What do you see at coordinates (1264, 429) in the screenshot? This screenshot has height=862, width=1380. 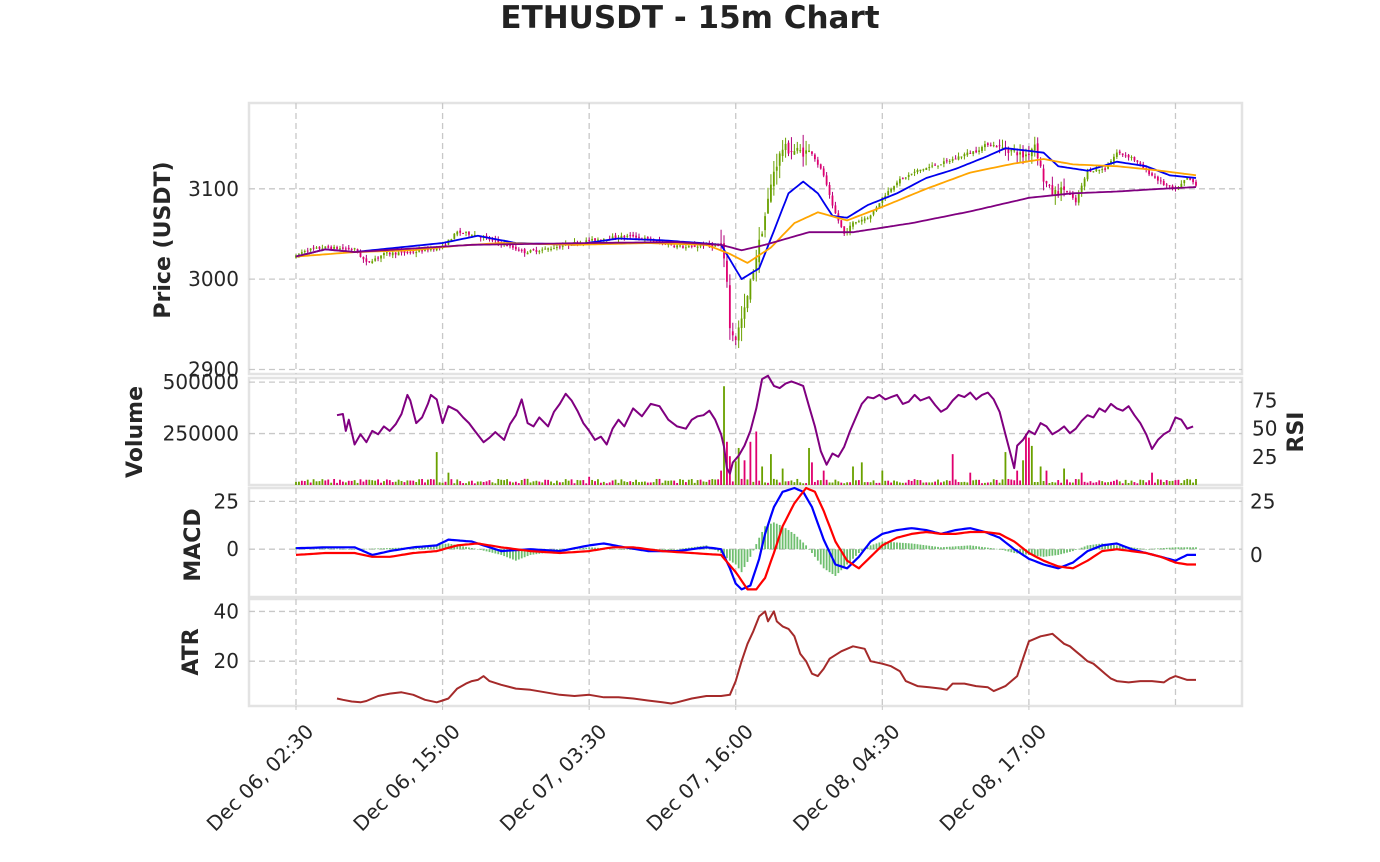 I see `rsi-tick-label: 50` at bounding box center [1264, 429].